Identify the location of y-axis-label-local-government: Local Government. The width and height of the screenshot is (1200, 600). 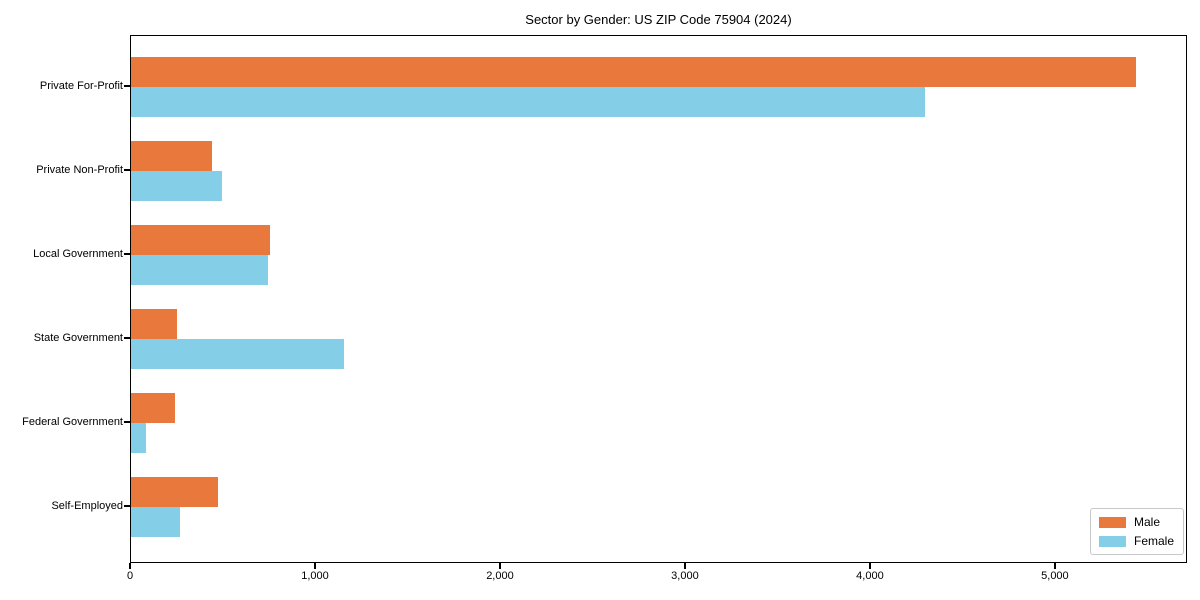
(78, 254).